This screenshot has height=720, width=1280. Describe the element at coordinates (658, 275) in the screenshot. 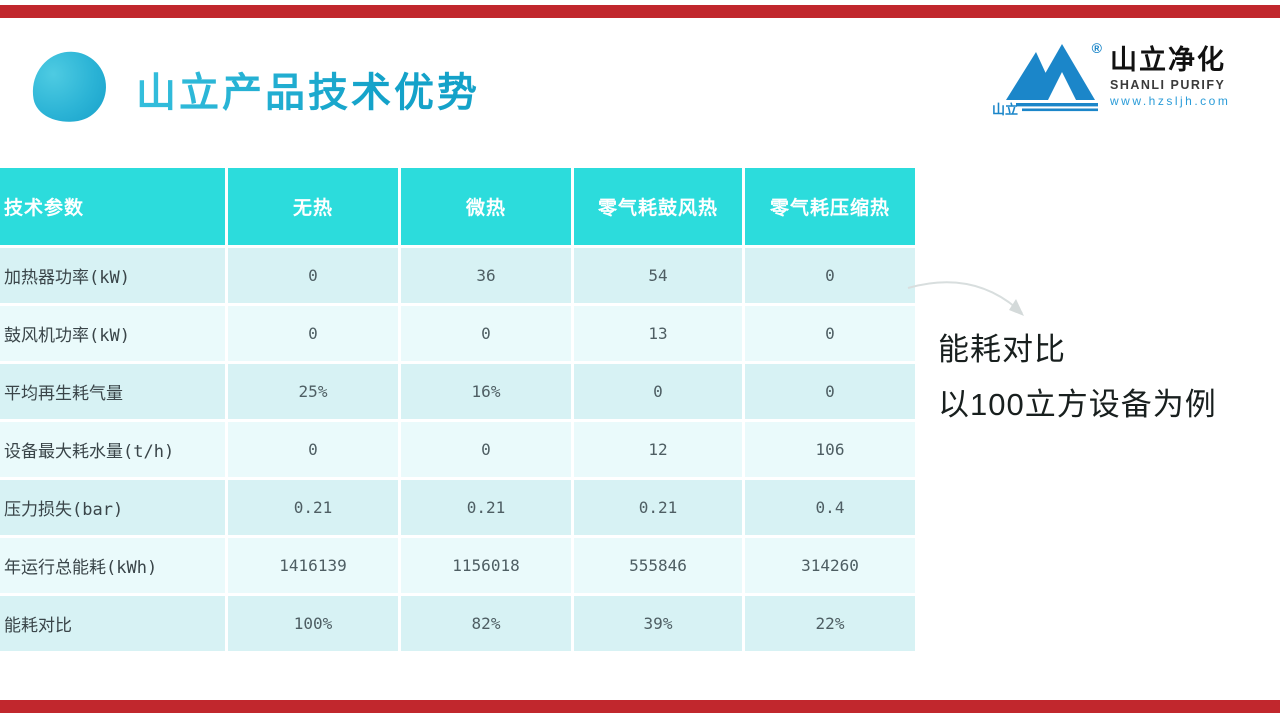

I see `table-cell: 54` at that location.